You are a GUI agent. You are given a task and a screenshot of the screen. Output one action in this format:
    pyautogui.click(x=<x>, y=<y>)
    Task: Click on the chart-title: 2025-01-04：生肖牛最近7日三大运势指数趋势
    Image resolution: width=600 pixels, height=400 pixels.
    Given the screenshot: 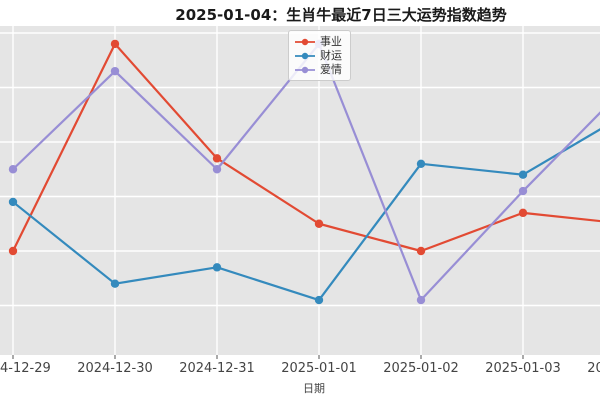 What is the action you would take?
    pyautogui.click(x=341, y=15)
    